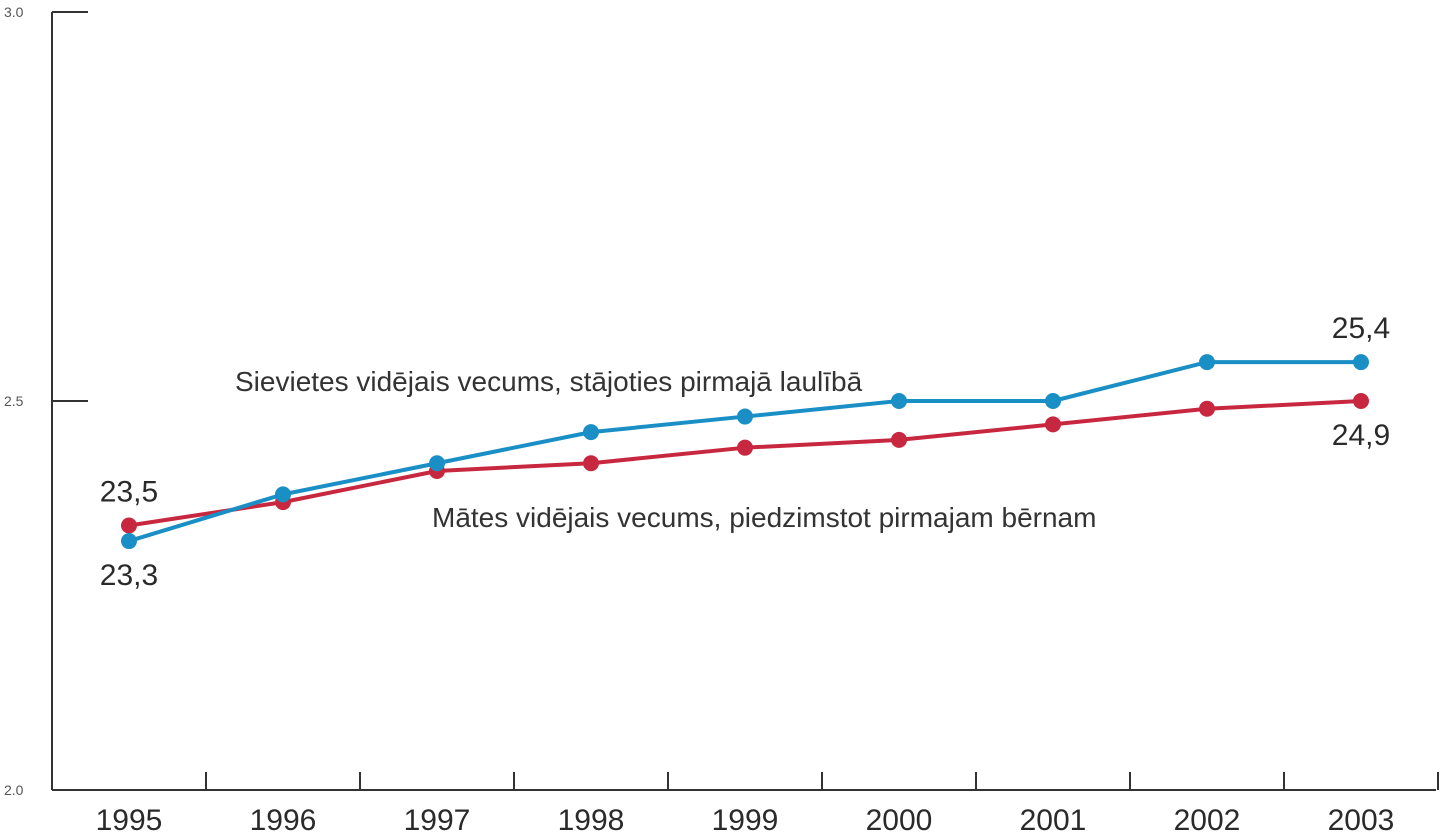  I want to click on x-tick-label: 2002, so click(1207, 818).